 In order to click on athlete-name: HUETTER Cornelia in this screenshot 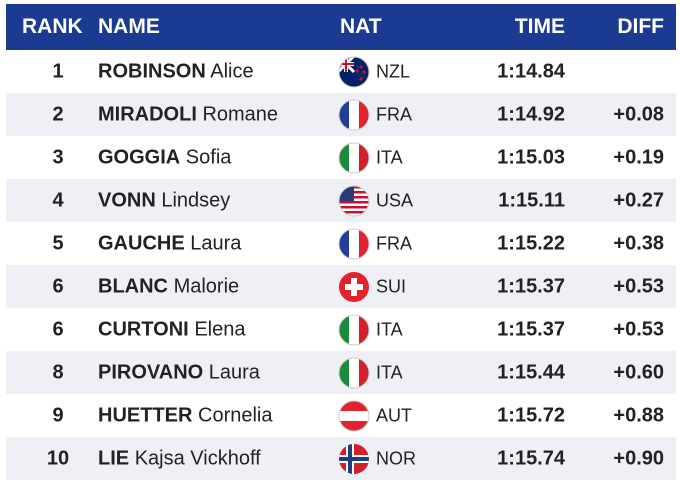, I will do `click(185, 415)`.